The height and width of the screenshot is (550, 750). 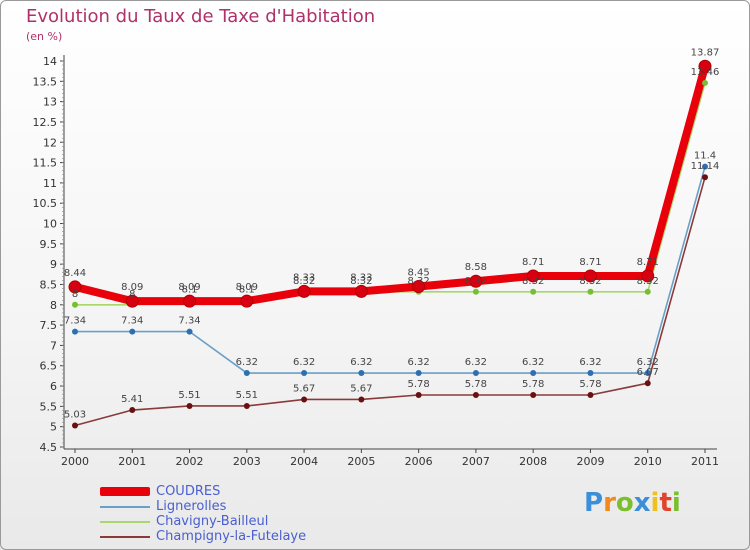 I want to click on x-tick-label: 2003, so click(x=247, y=461).